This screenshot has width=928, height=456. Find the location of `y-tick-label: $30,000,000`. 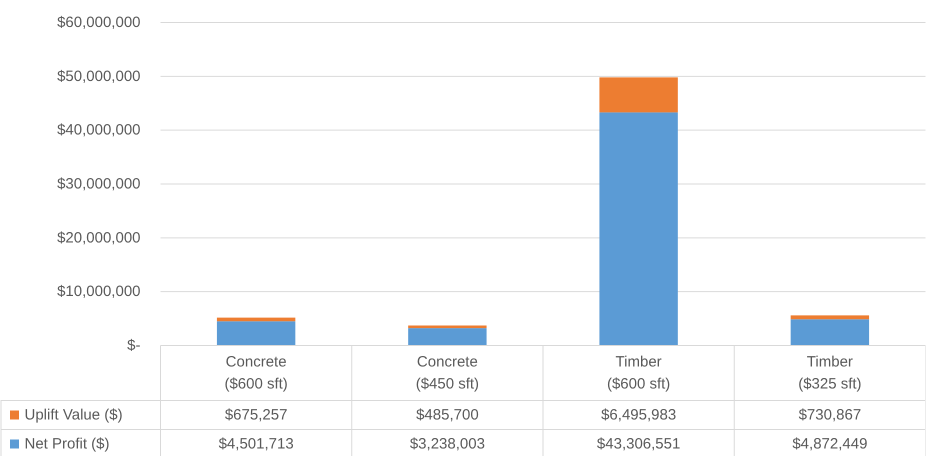

y-tick-label: $30,000,000 is located at coordinates (99, 184).